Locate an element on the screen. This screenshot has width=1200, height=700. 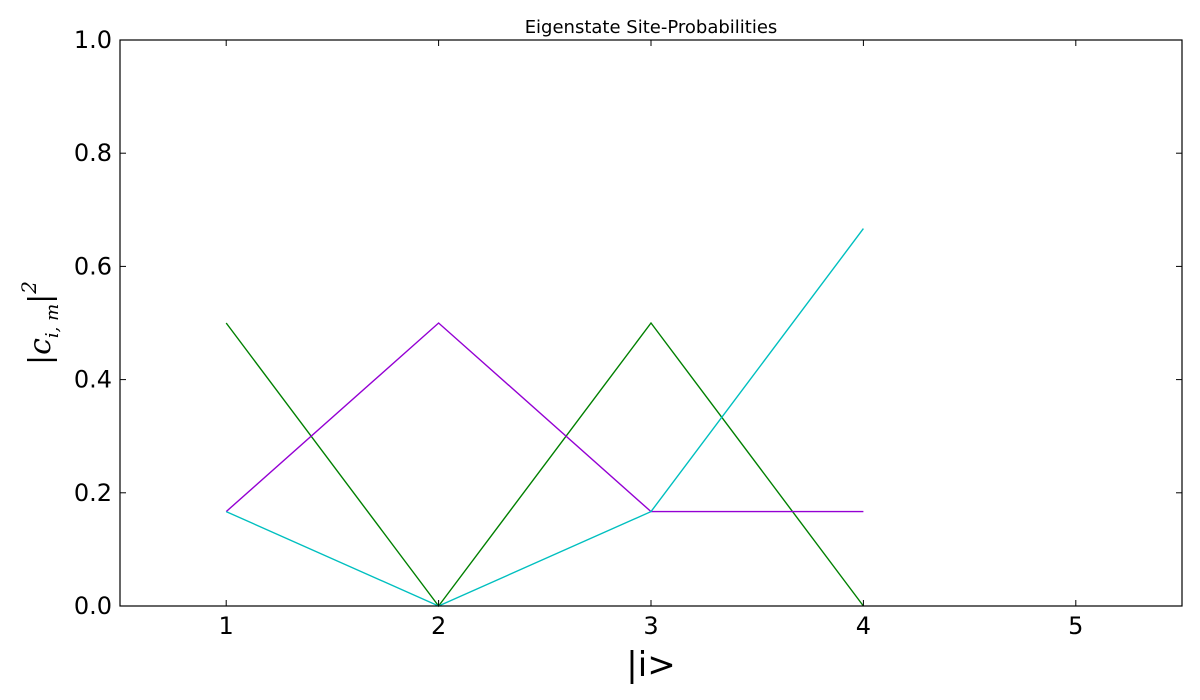
x-tick-label: 4 is located at coordinates (863, 626).